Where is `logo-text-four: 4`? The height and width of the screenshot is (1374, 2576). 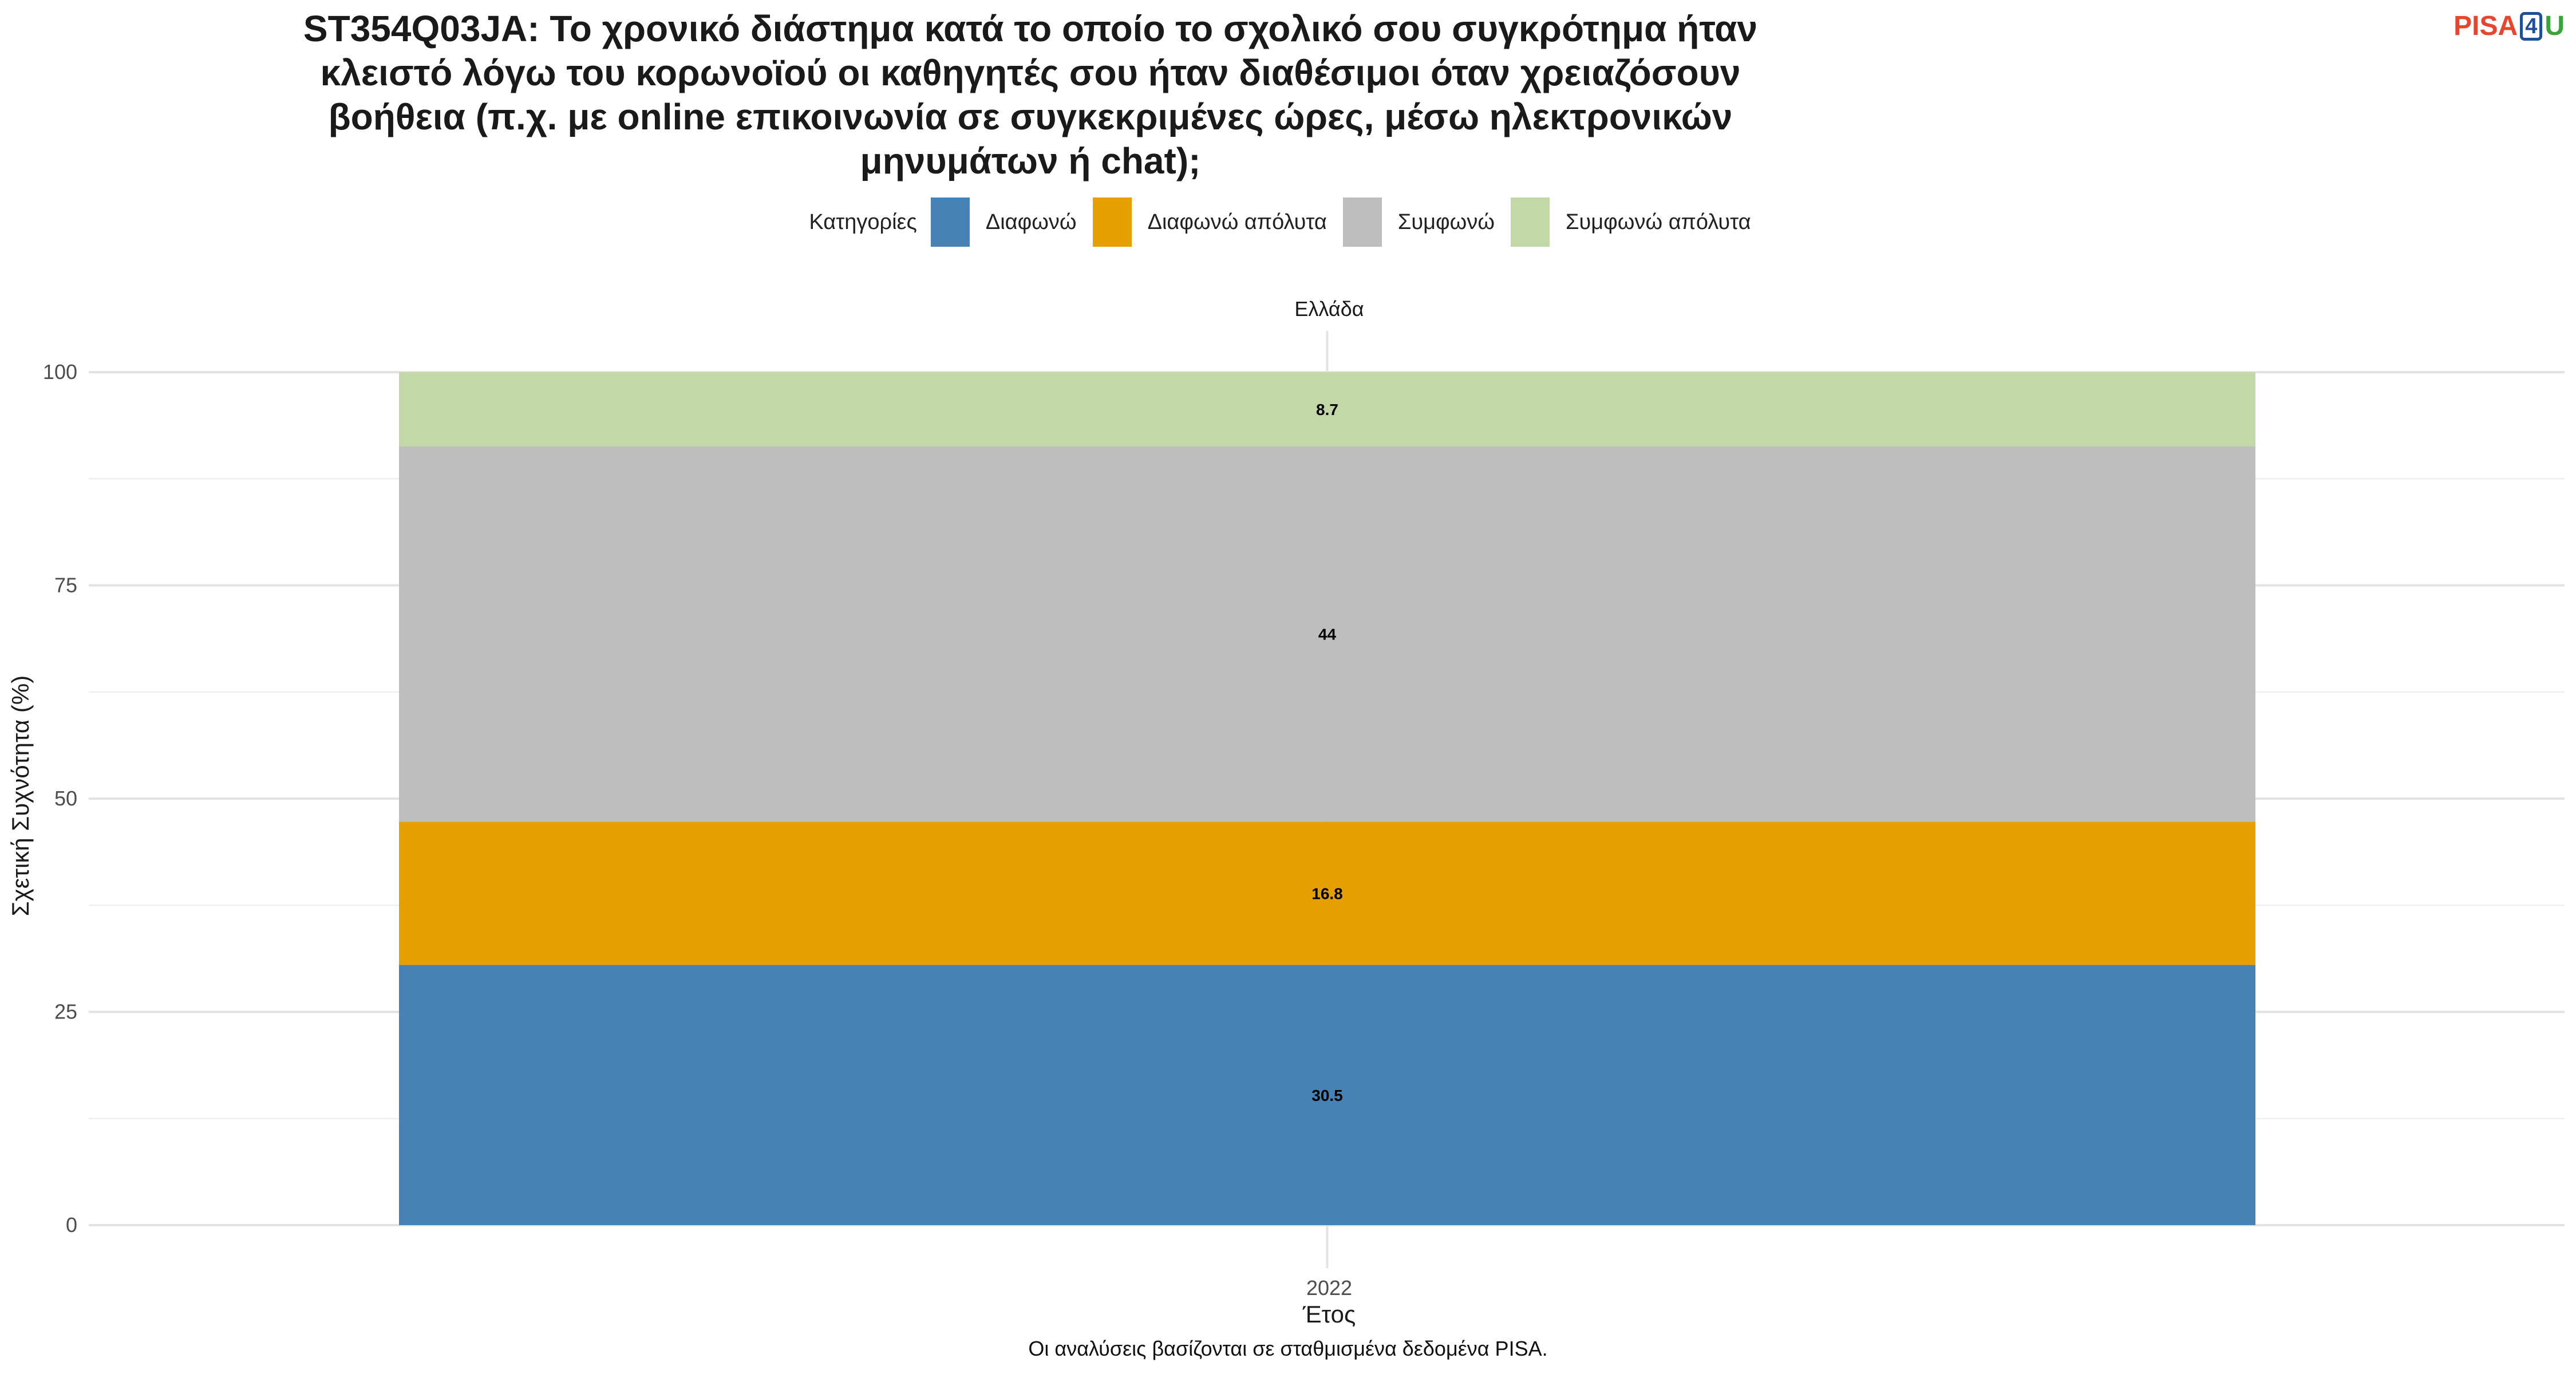 logo-text-four: 4 is located at coordinates (2531, 26).